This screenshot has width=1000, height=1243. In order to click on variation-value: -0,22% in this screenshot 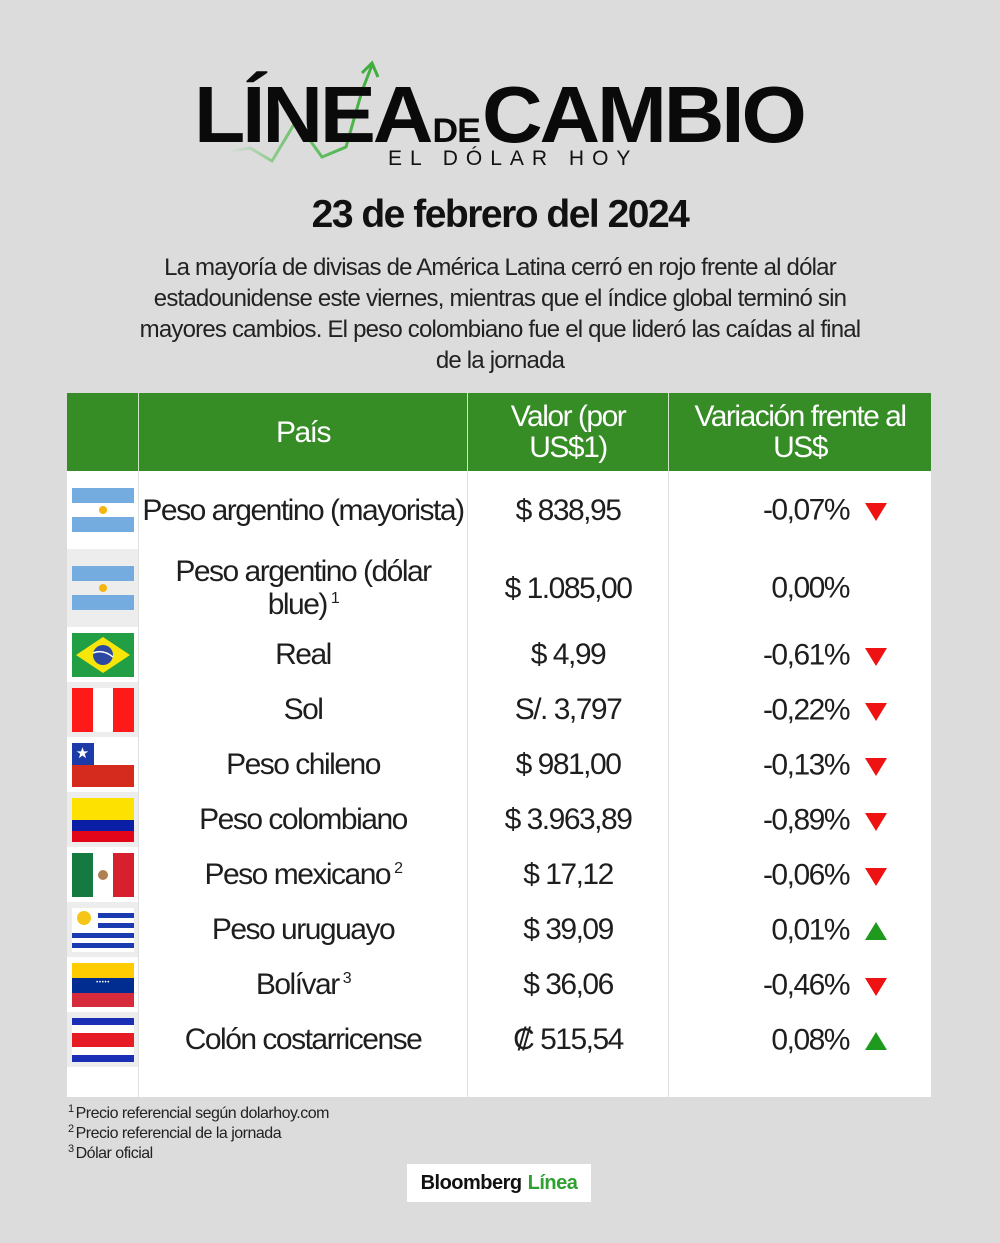, I will do `click(806, 709)`.